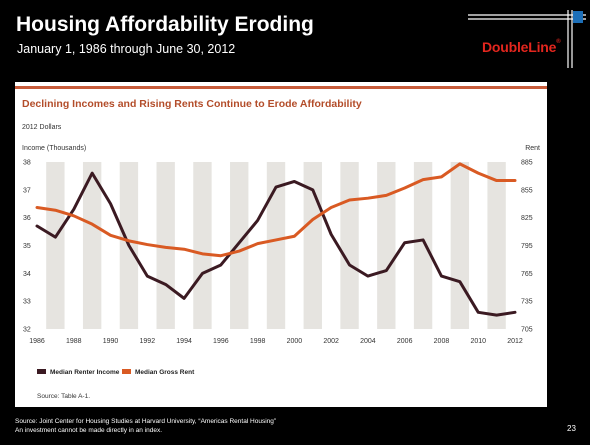 Image resolution: width=590 pixels, height=445 pixels. Describe the element at coordinates (532, 148) in the screenshot. I see `y-right-axis-label: Rent` at that location.